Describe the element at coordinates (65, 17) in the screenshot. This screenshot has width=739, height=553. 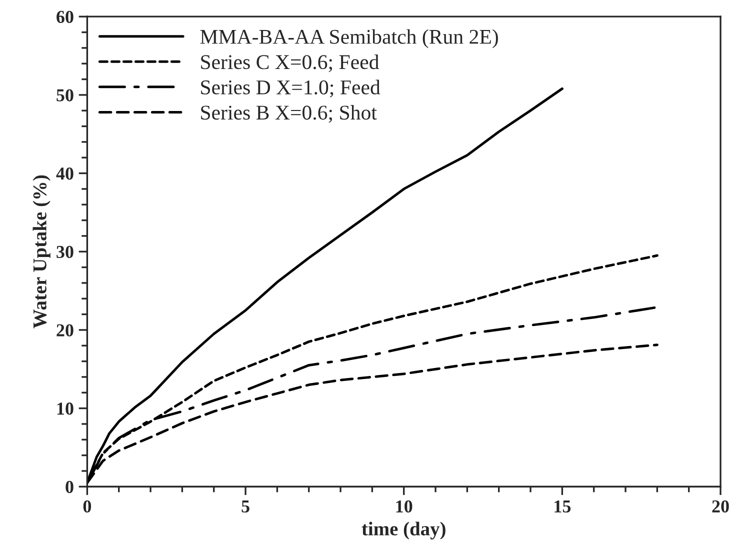
I see `y-tick-label: 60` at that location.